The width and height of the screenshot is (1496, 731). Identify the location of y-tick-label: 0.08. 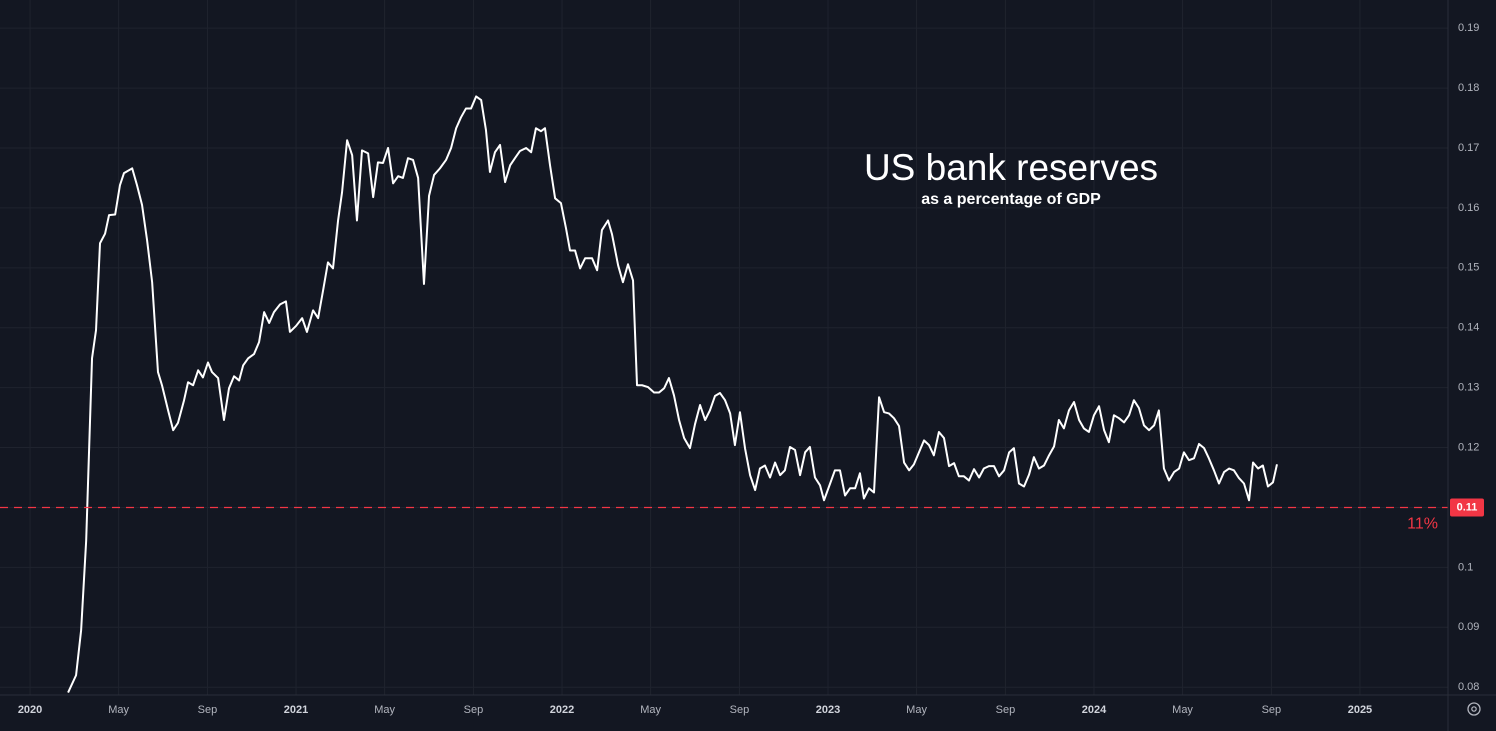
(1468, 687).